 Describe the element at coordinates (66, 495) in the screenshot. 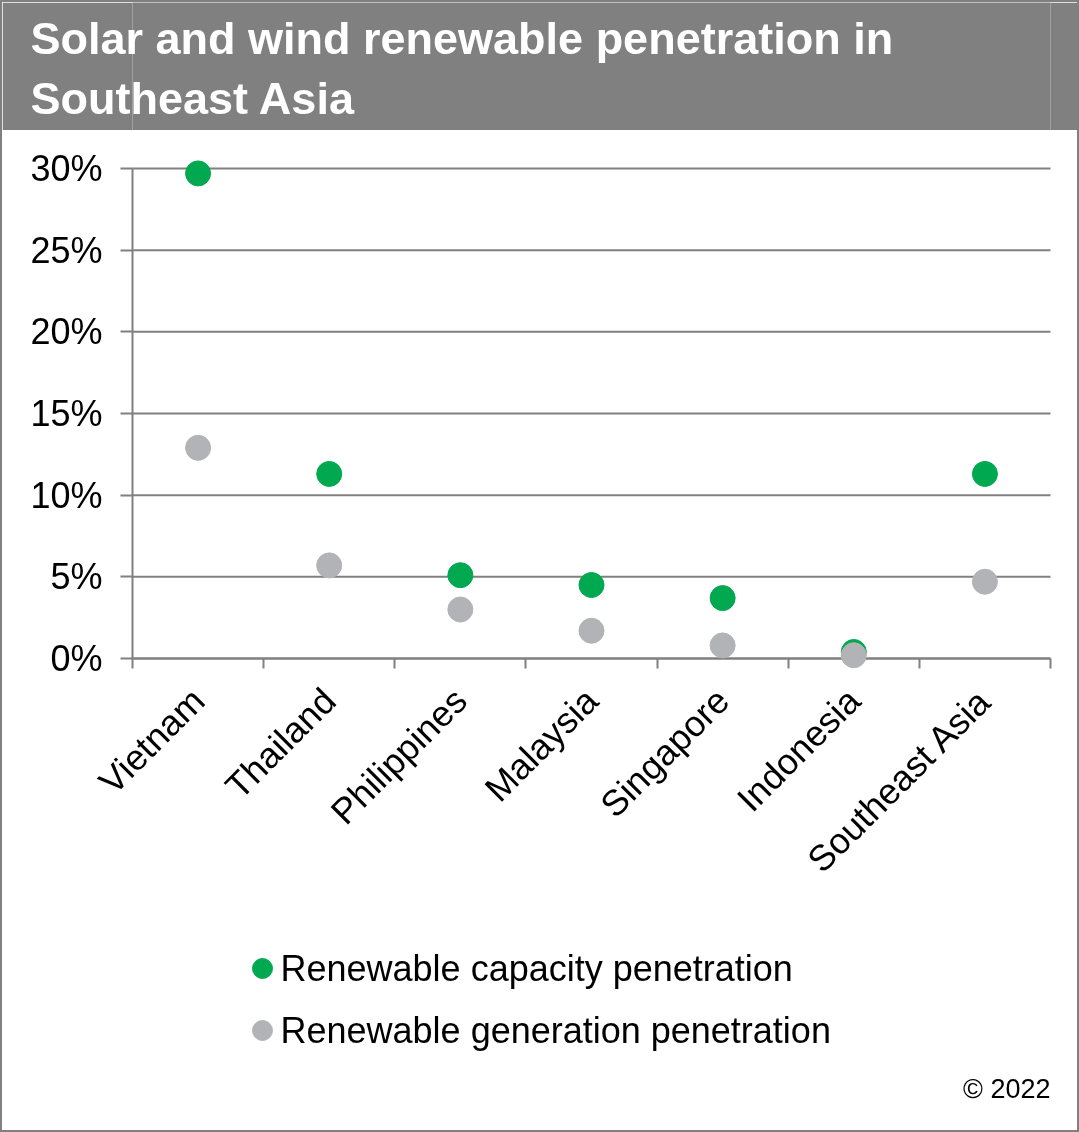

I see `y-tick-label: 10%` at that location.